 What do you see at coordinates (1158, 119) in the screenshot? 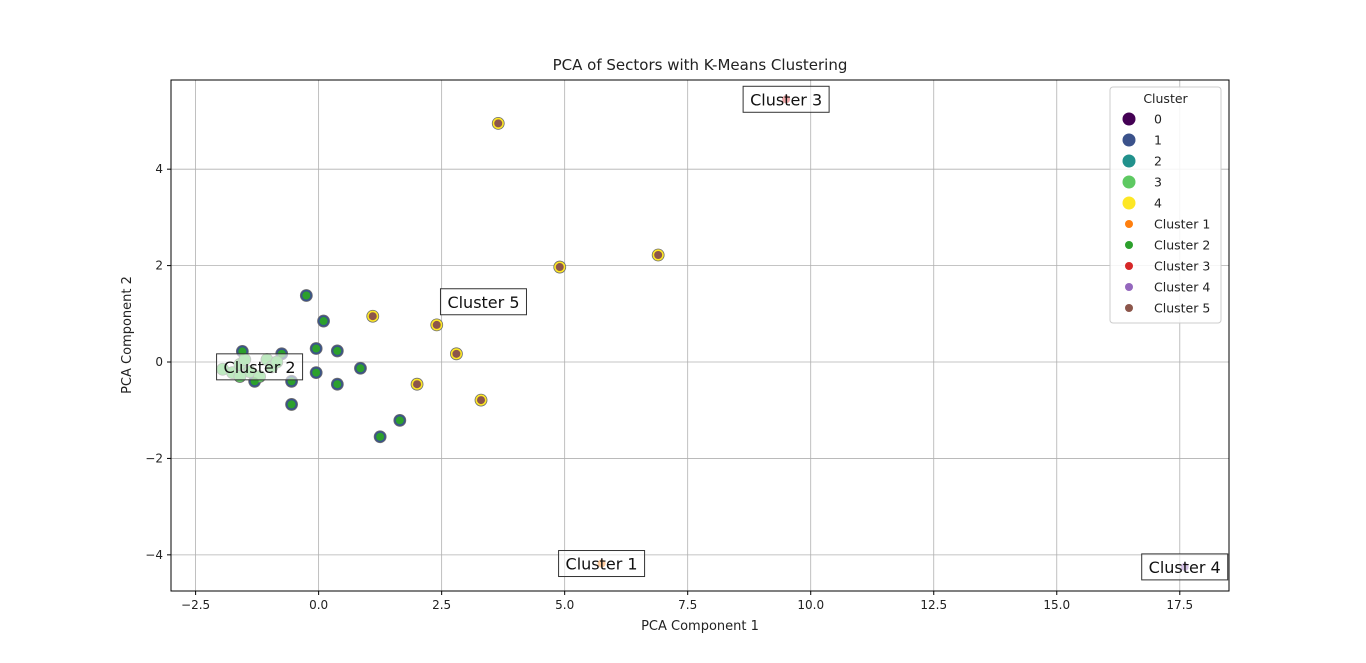
I see `legend-entry-label: 0` at bounding box center [1158, 119].